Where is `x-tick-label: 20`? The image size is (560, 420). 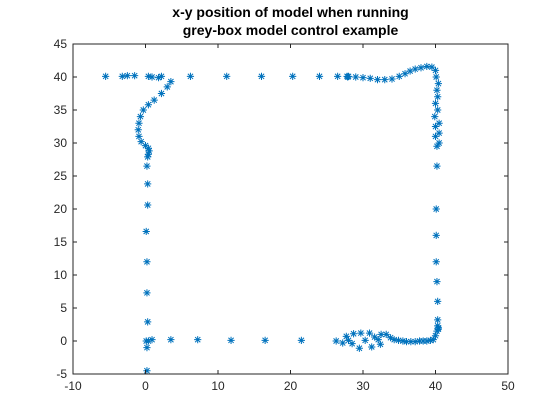
x-tick-label: 20 is located at coordinates (291, 386).